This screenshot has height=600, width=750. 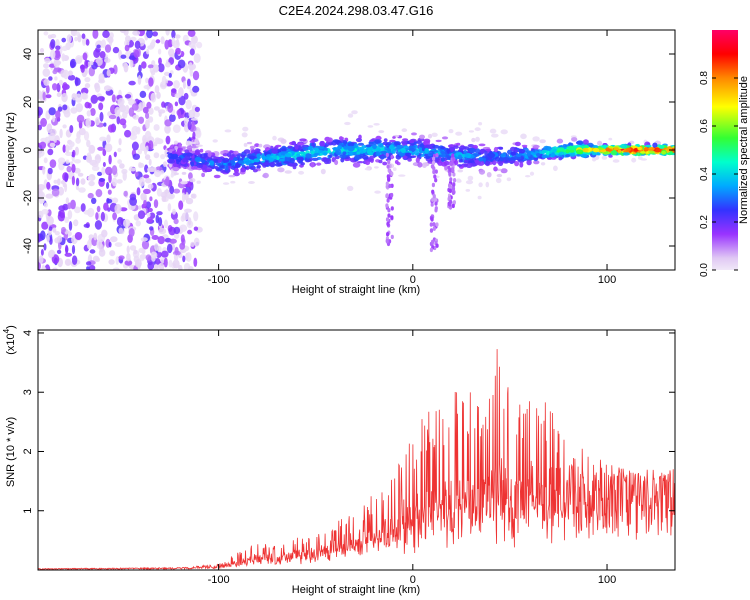 What do you see at coordinates (607, 280) in the screenshot?
I see `heatmap-x-tick-label: 100` at bounding box center [607, 280].